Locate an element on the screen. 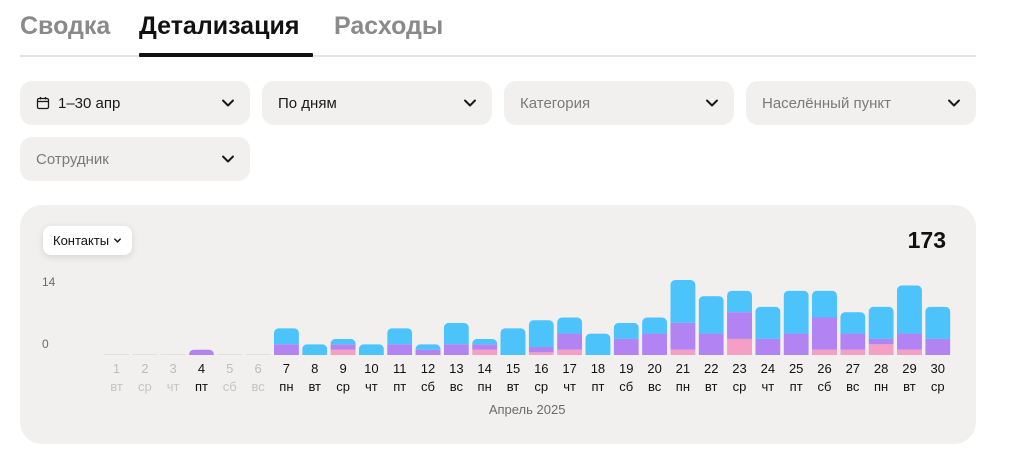  tab-summary: Сводка is located at coordinates (65, 26).